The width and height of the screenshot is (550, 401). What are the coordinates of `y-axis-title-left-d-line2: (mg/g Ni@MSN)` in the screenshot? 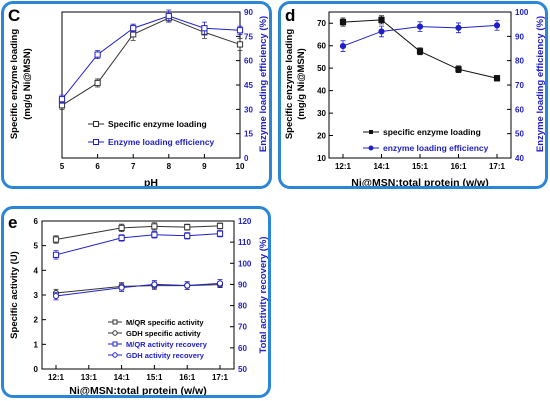 It's located at (301, 84).